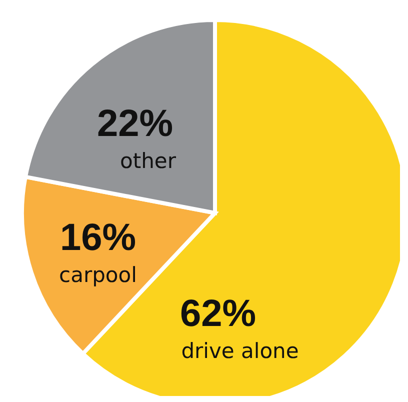  What do you see at coordinates (98, 275) in the screenshot?
I see `slice-label: carpool` at bounding box center [98, 275].